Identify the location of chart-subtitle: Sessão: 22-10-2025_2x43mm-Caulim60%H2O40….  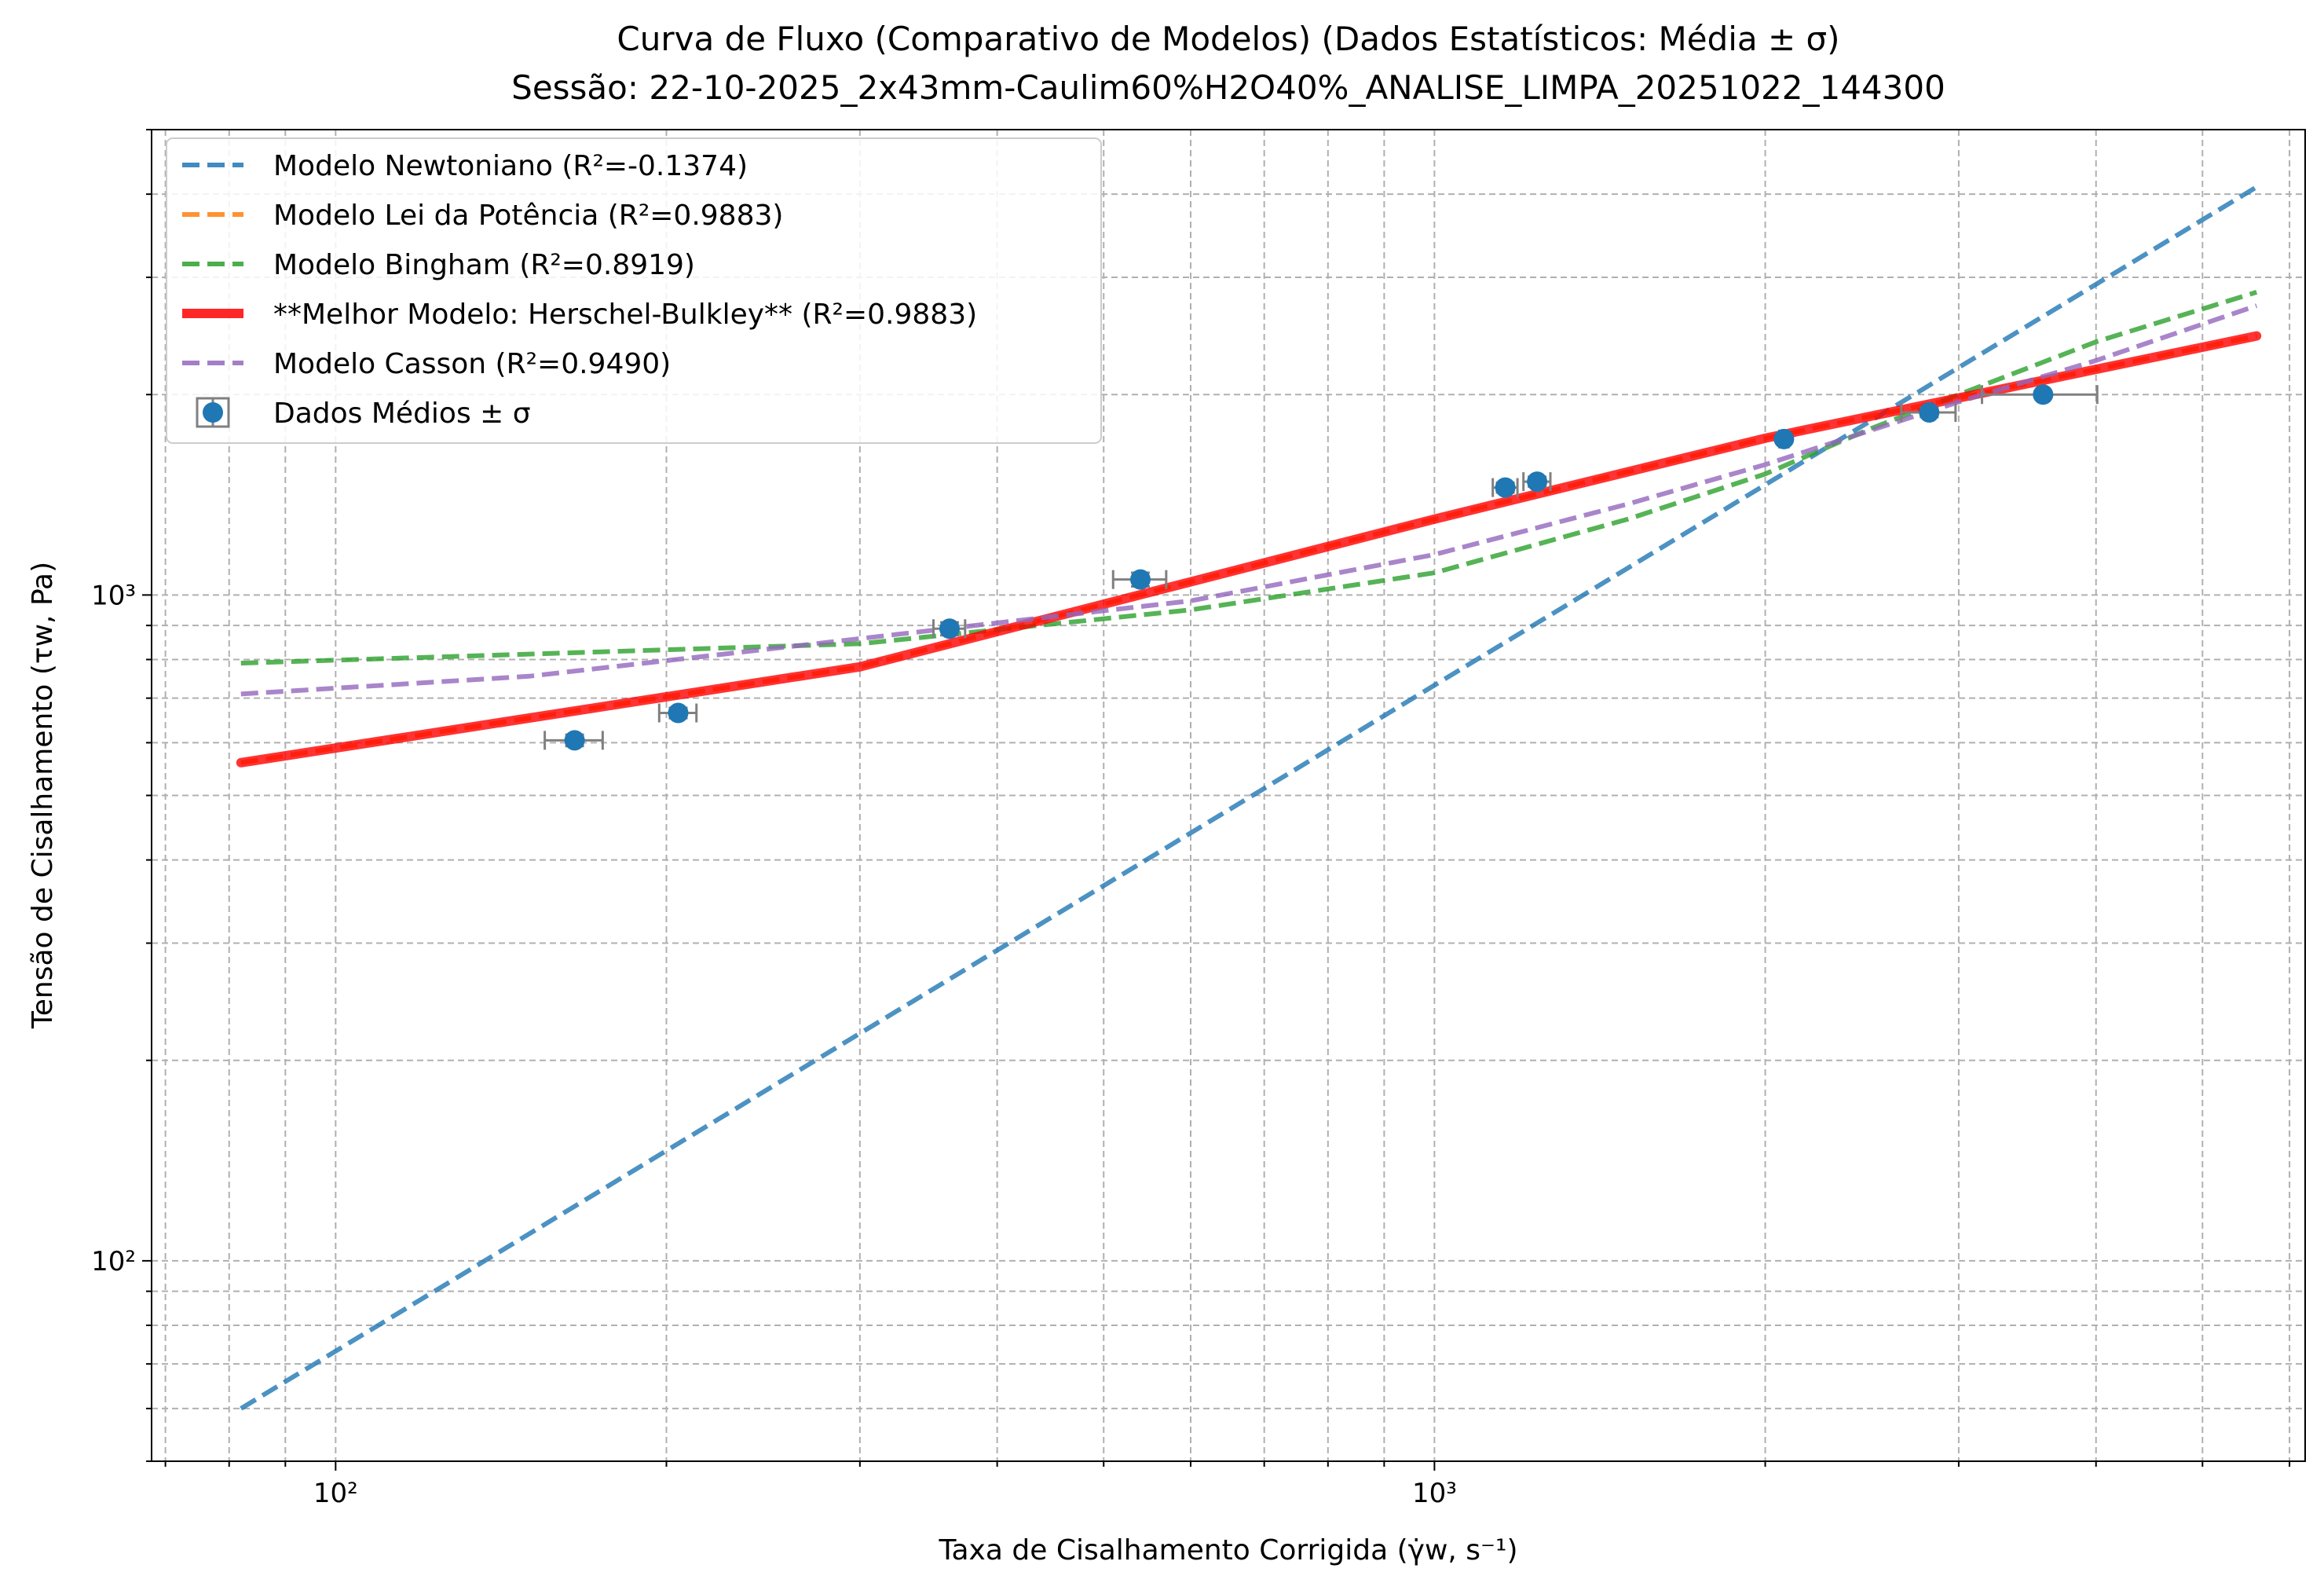
(1228, 87).